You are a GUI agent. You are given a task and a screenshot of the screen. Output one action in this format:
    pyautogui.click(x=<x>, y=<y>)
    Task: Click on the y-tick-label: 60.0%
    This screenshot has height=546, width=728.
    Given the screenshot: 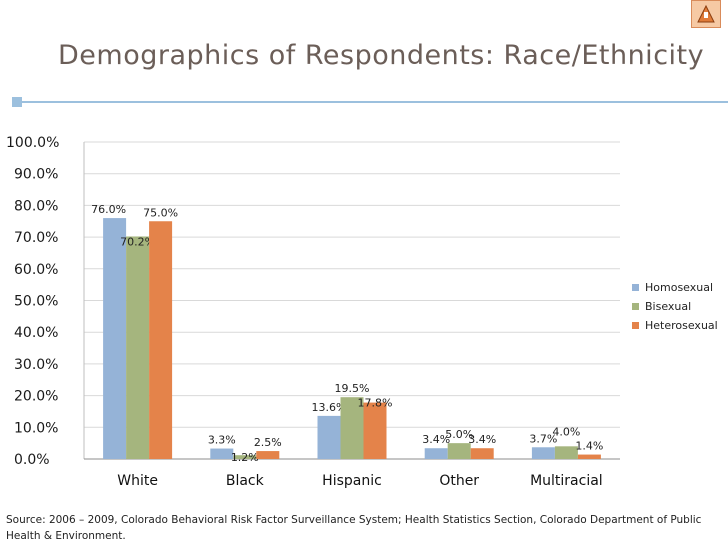 What is the action you would take?
    pyautogui.click(x=36, y=270)
    